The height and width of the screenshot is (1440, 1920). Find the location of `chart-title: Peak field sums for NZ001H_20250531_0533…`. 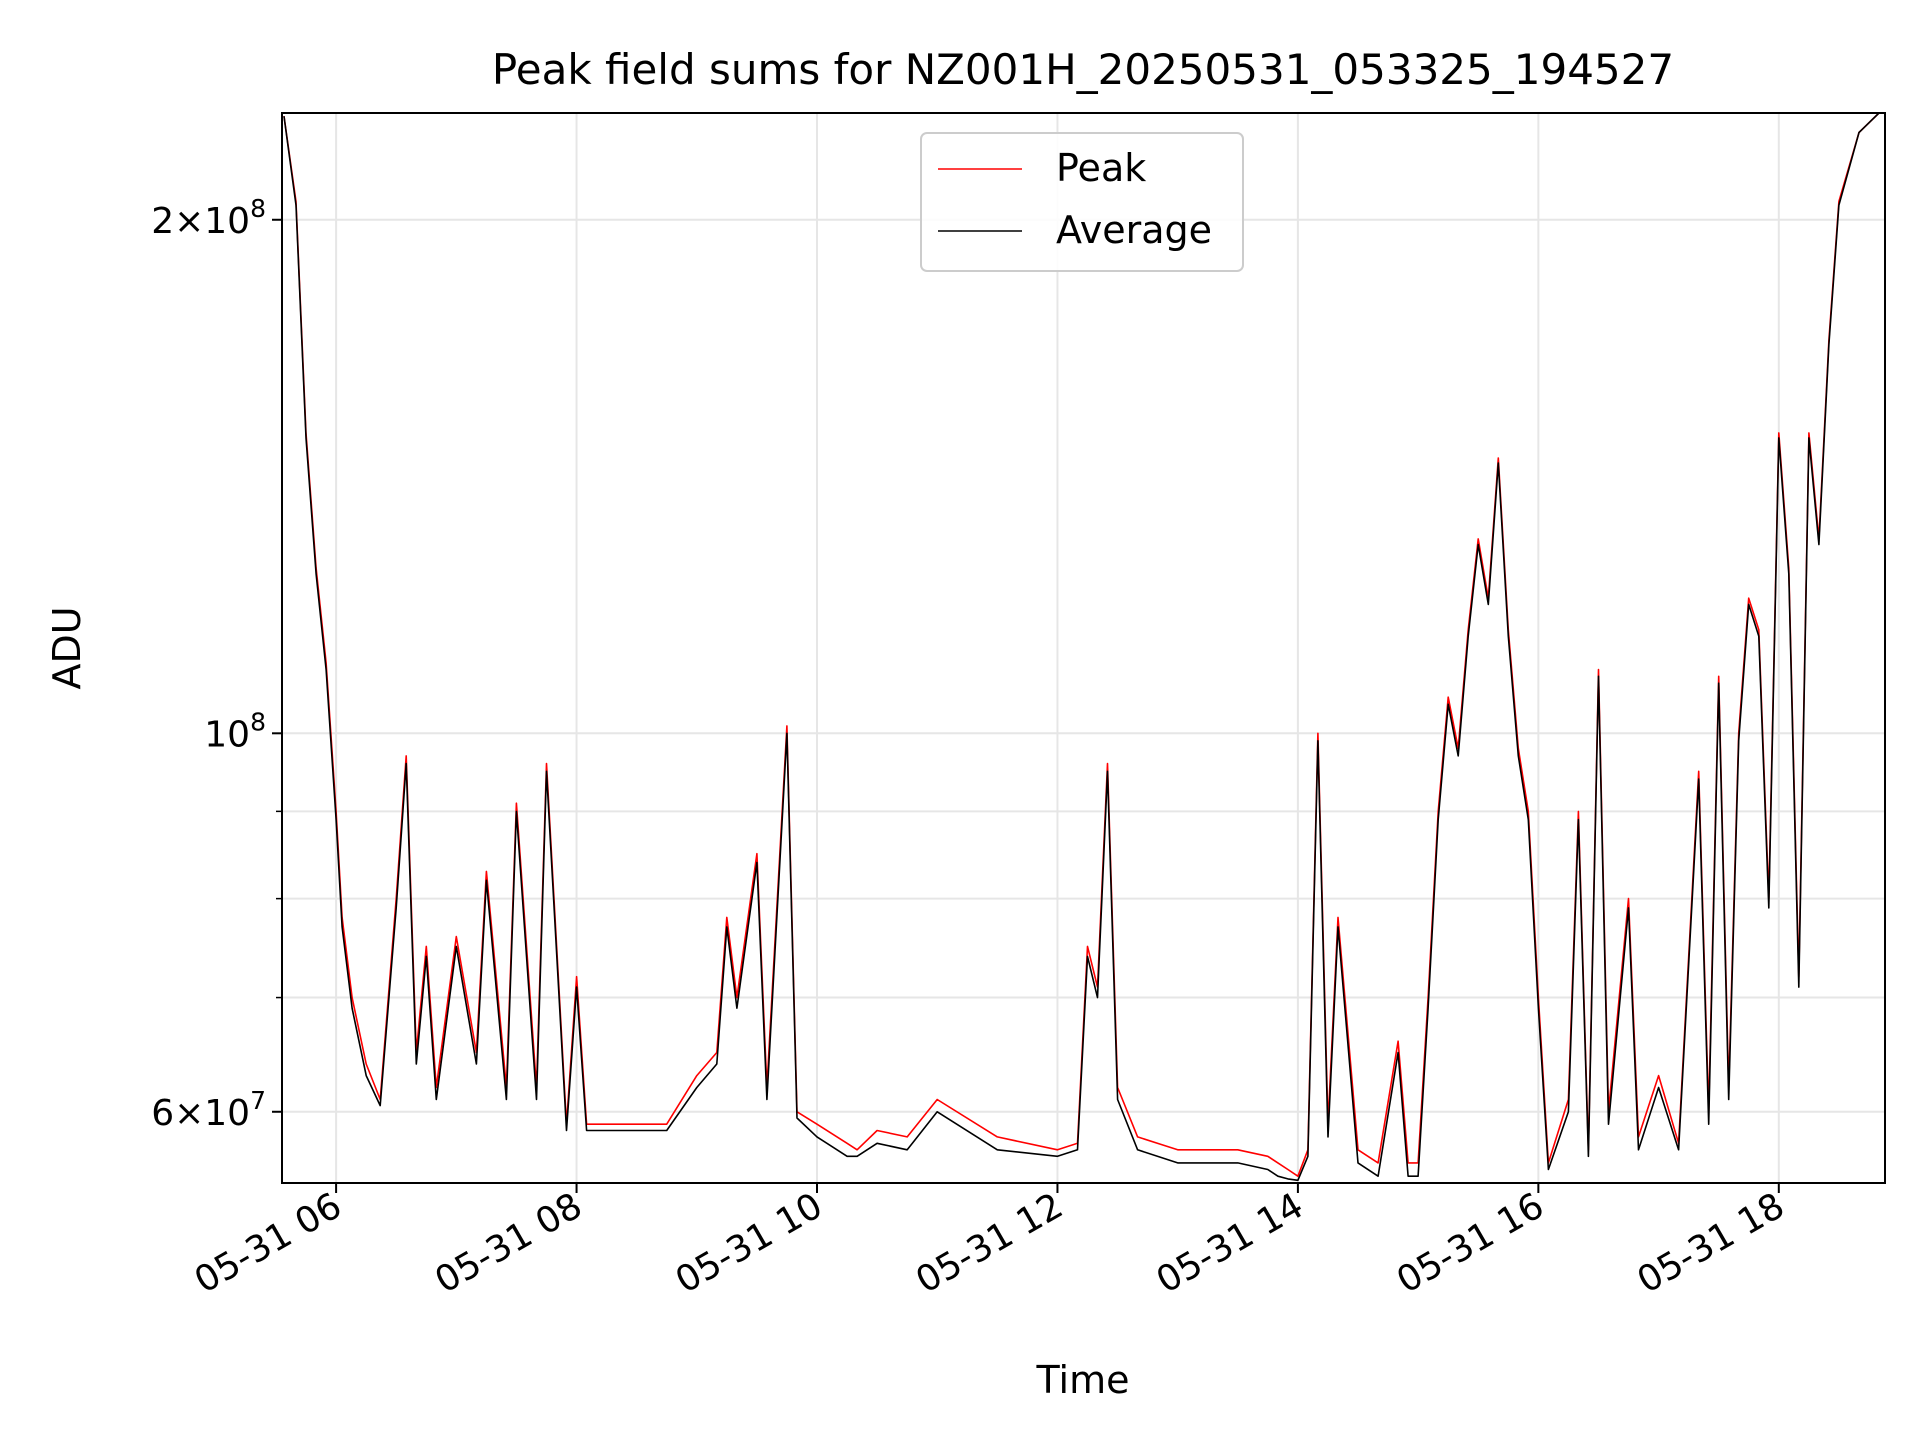

chart-title: Peak field sums for NZ001H_20250531_0533… is located at coordinates (1083, 69).